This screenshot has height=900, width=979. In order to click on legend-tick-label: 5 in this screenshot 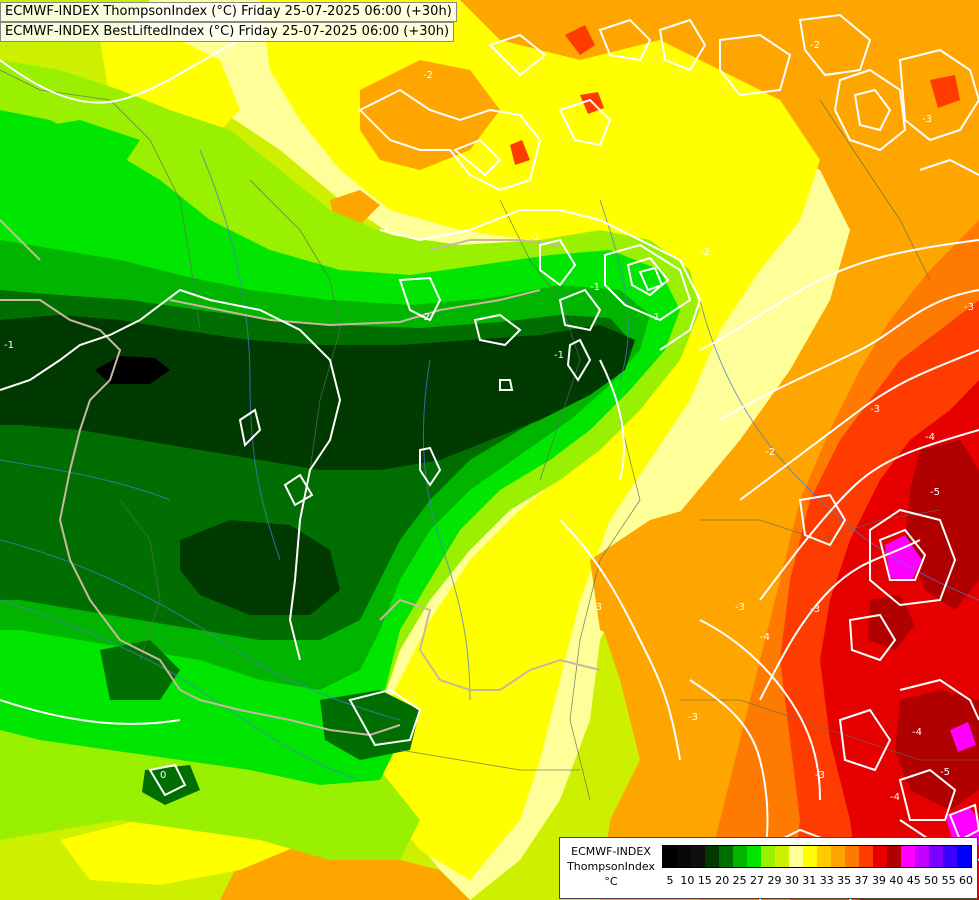, I will do `click(670, 880)`.